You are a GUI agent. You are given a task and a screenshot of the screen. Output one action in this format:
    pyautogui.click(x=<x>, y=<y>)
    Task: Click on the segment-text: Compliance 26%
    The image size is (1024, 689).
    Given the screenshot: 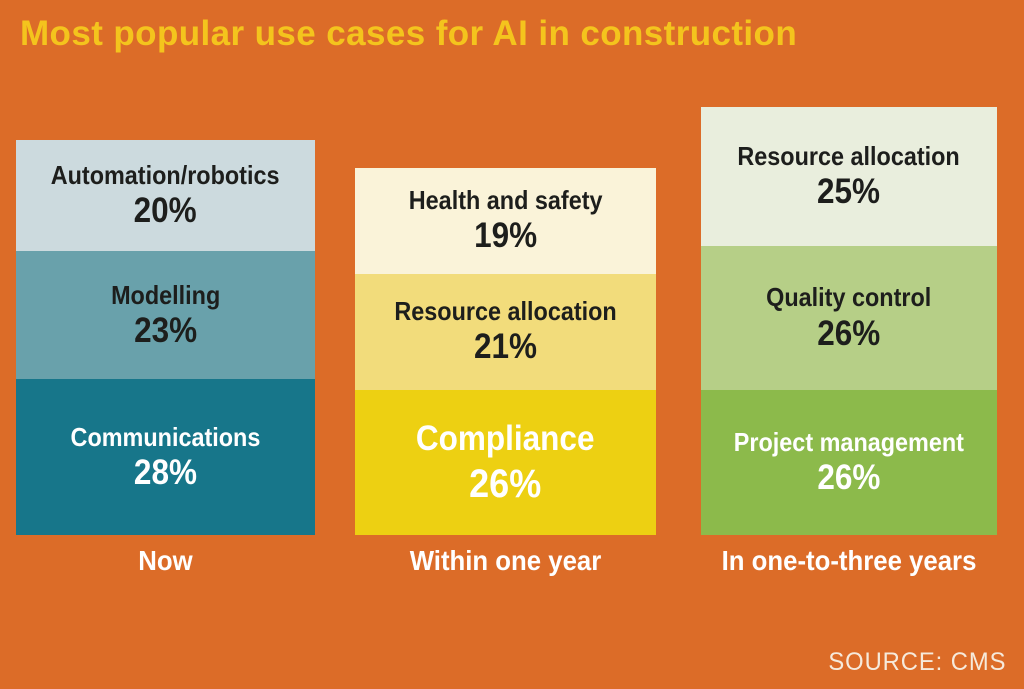 What is the action you would take?
    pyautogui.click(x=505, y=463)
    